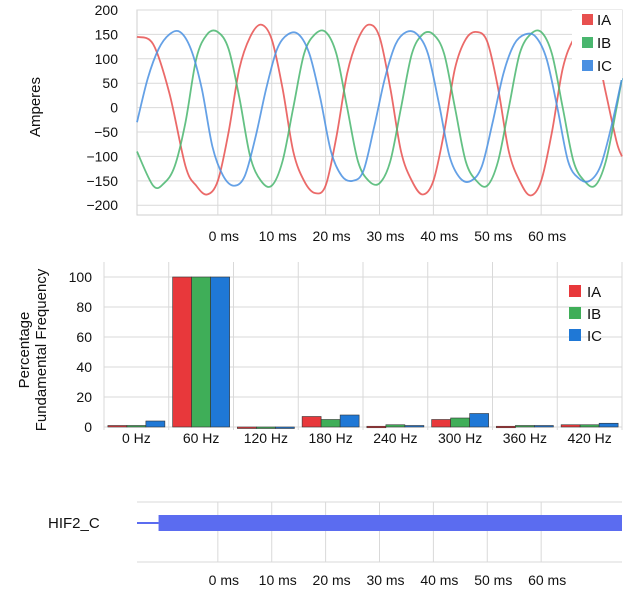  I want to click on waveform-legend-swatch-ia, so click(587, 19).